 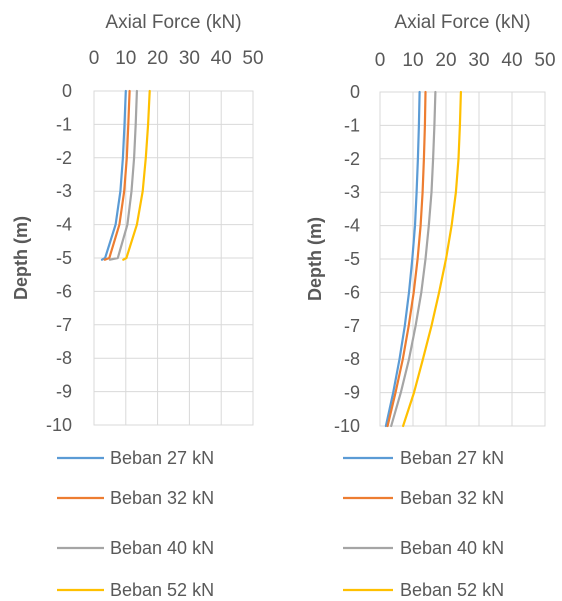 I want to click on chart1-y-tick-label: -9, so click(x=64, y=392).